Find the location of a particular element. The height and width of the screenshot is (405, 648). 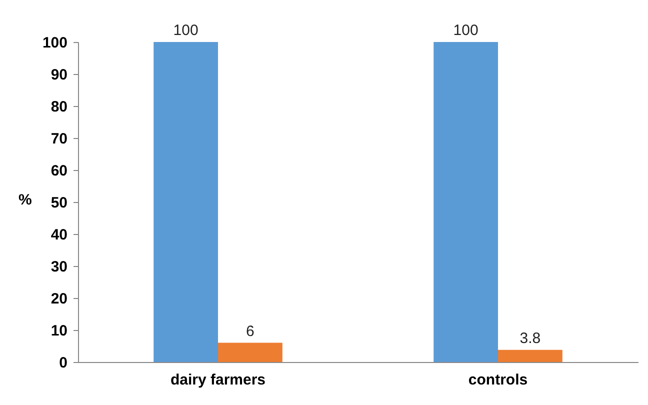

data-label: 6 is located at coordinates (250, 331).